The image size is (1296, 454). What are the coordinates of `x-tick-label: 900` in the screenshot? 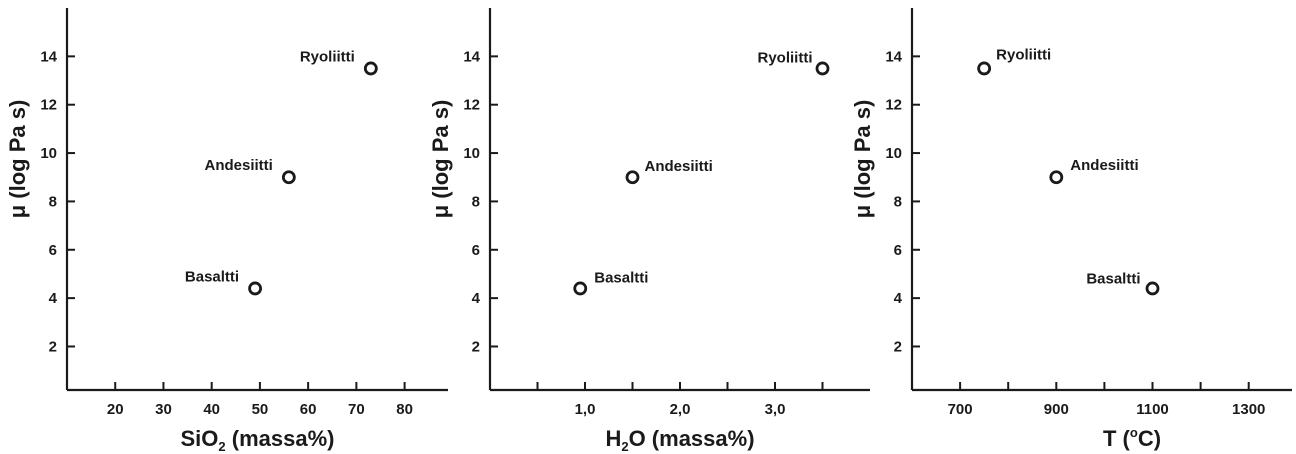 It's located at (1056, 409).